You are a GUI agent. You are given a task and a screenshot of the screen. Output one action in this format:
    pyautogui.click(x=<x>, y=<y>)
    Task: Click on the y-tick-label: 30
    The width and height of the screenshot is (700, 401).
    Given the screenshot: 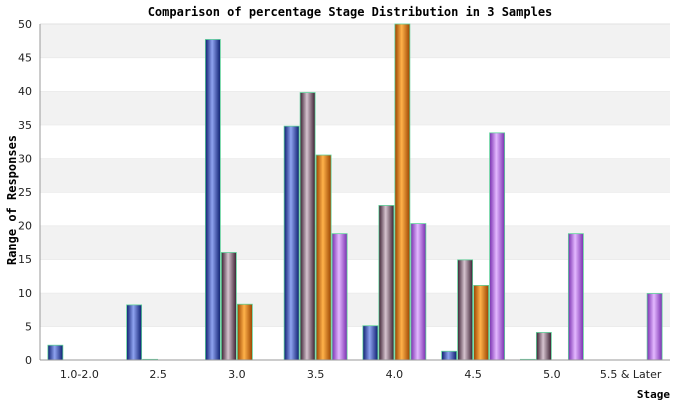 What is the action you would take?
    pyautogui.click(x=25, y=158)
    